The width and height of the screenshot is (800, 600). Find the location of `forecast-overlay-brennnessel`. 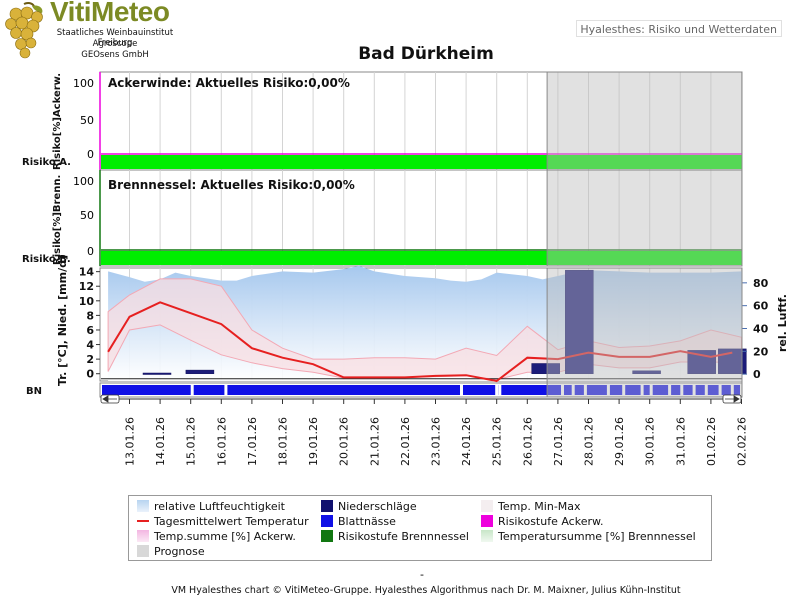

forecast-overlay-brennnessel is located at coordinates (644, 218).